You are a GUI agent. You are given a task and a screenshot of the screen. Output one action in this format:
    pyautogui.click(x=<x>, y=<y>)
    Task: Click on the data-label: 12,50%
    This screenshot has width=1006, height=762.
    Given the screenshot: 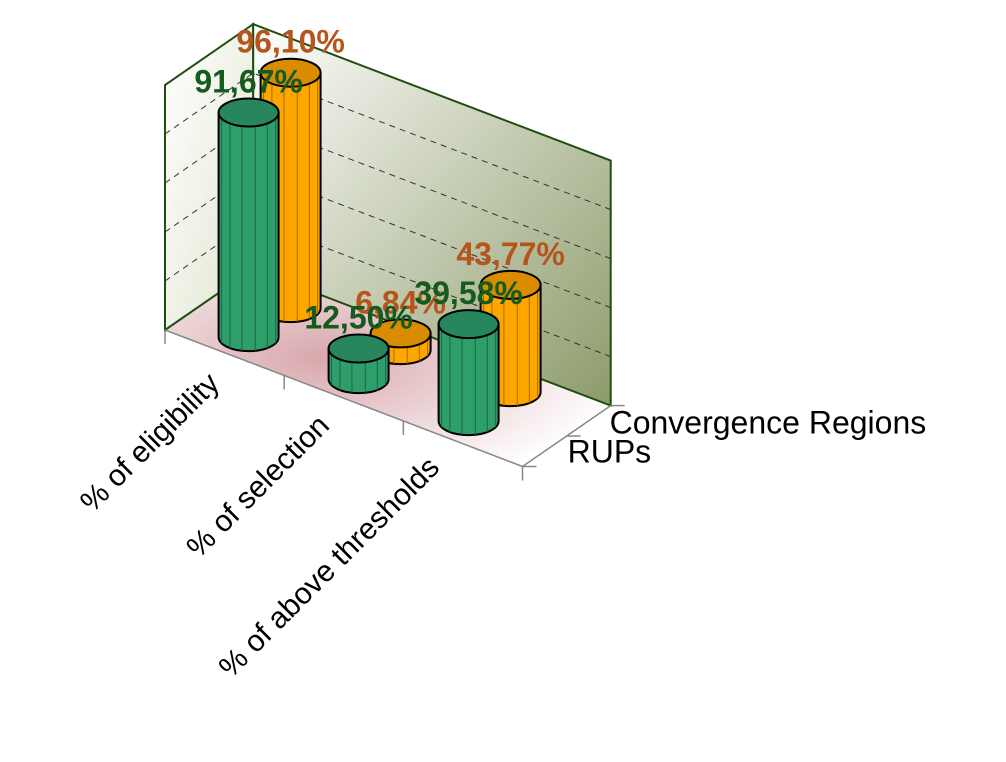 What is the action you would take?
    pyautogui.click(x=358, y=318)
    